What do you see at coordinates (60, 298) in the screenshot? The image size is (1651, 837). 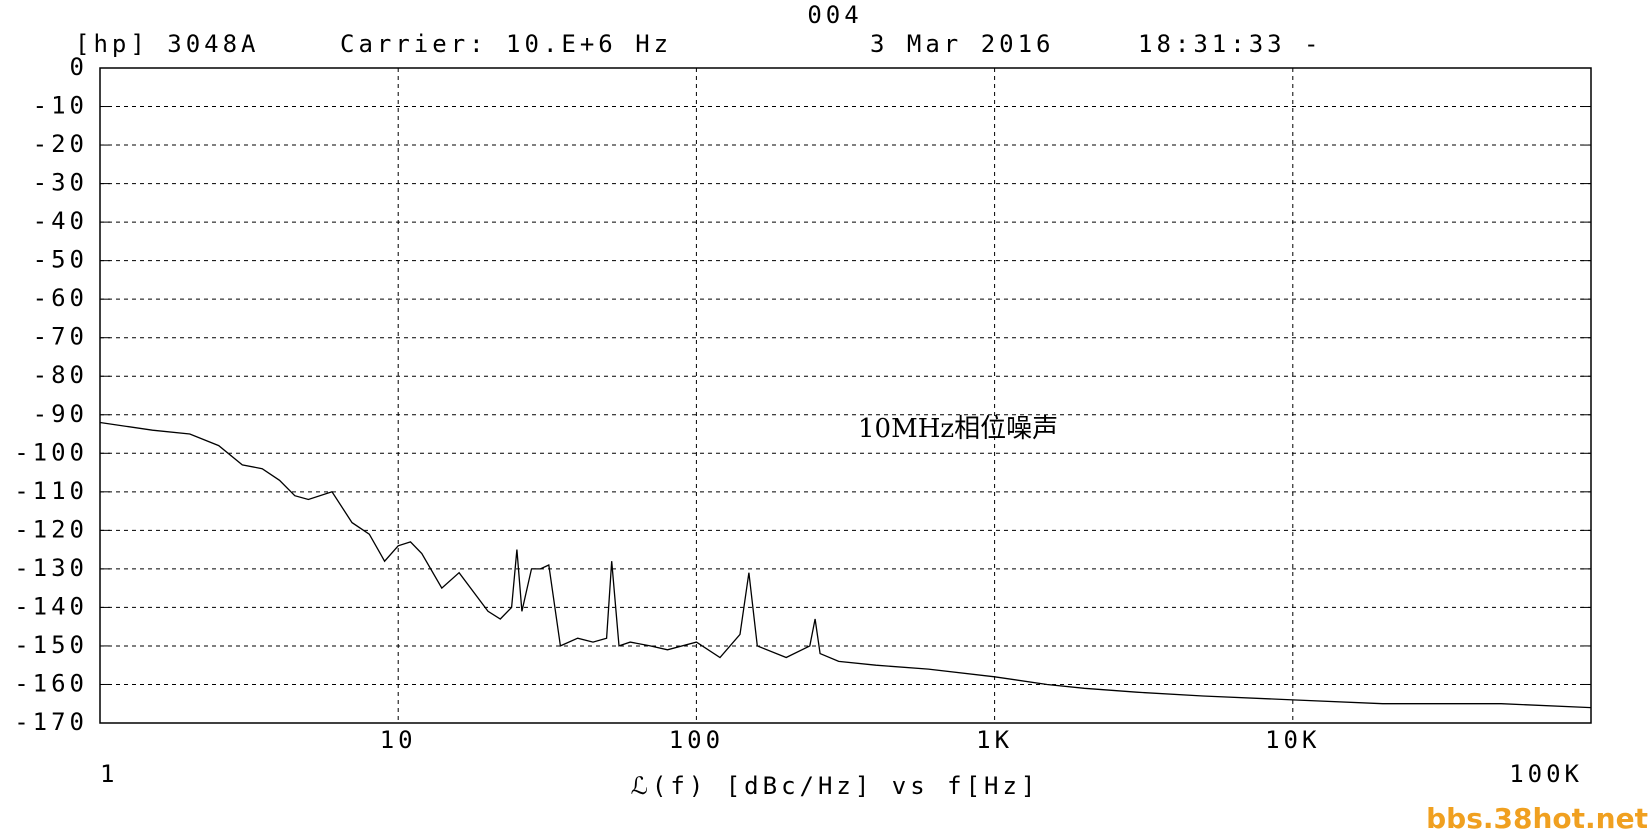 I see `y-tick-label: -60` at bounding box center [60, 298].